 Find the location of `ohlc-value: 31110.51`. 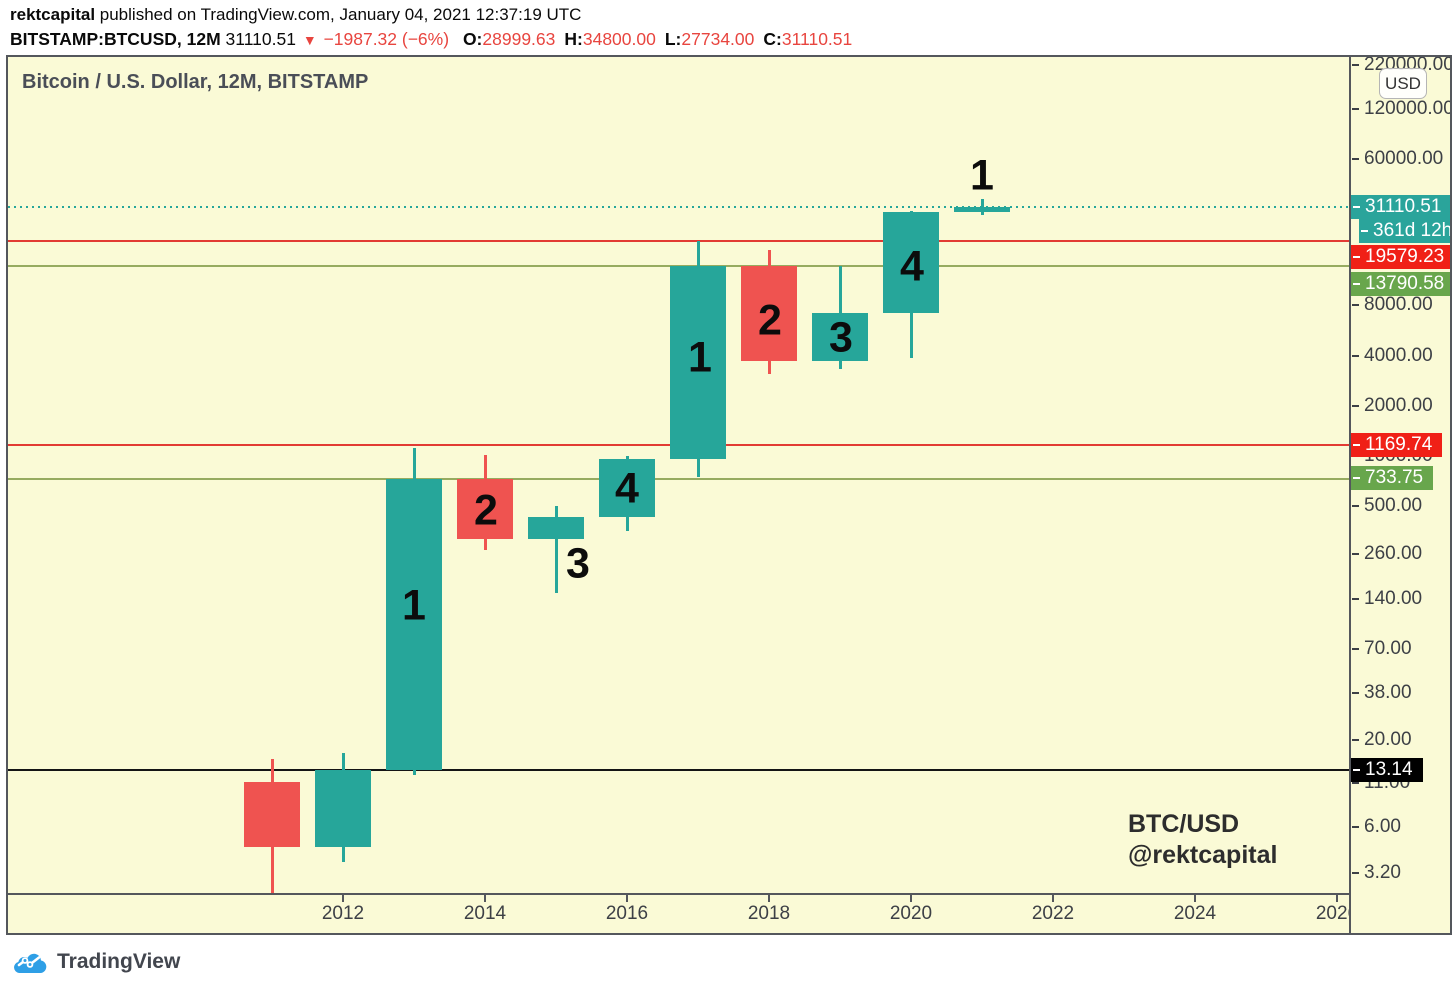

ohlc-value: 31110.51 is located at coordinates (817, 39).